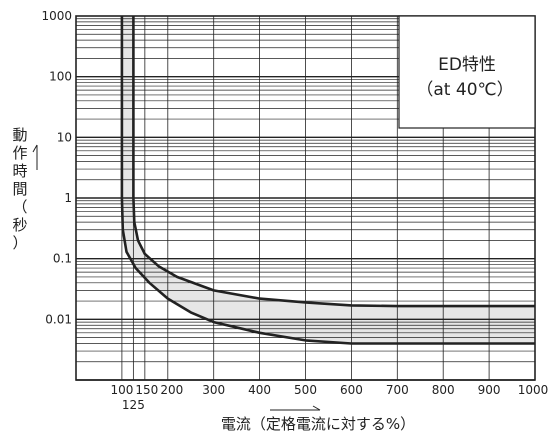  What do you see at coordinates (58, 319) in the screenshot?
I see `y-tick-label: 0.01` at bounding box center [58, 319].